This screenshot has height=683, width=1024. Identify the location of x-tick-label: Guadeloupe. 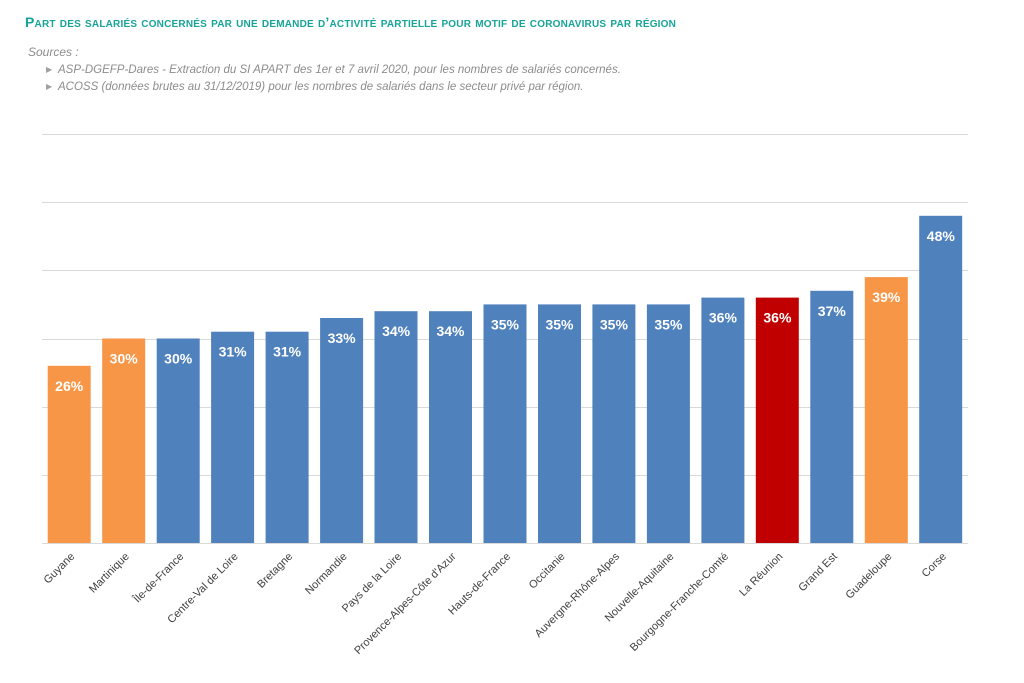
(869, 576).